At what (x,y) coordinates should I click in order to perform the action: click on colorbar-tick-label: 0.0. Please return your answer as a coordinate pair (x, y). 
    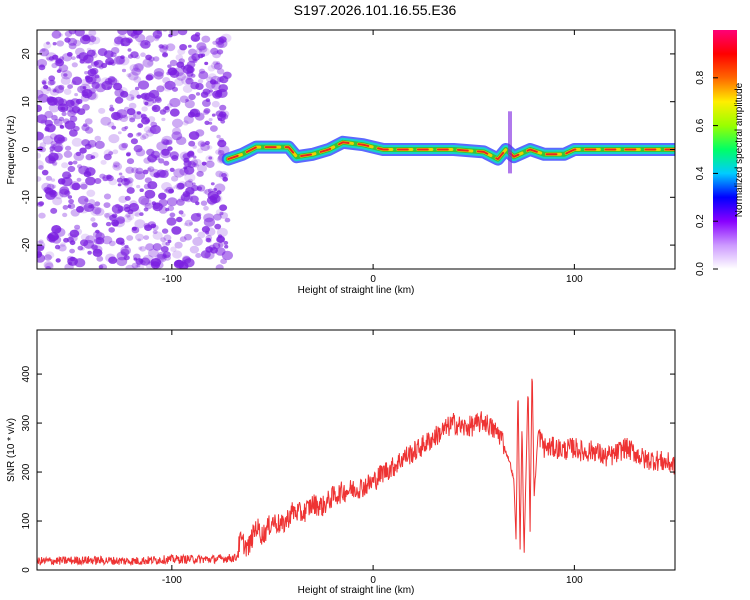
    Looking at the image, I should click on (700, 269).